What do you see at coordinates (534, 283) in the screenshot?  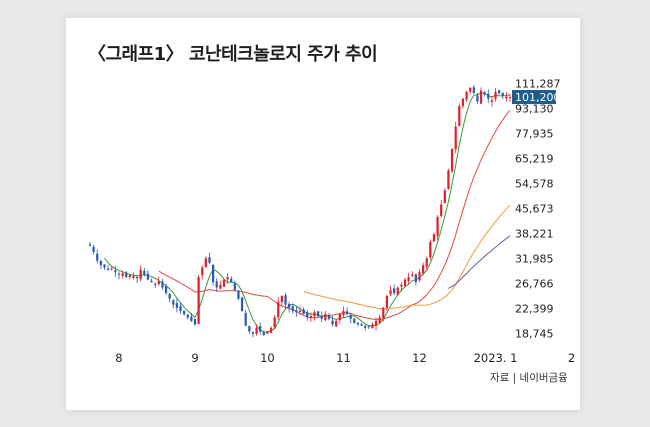 I see `y-tick-label: 26,766` at bounding box center [534, 283].